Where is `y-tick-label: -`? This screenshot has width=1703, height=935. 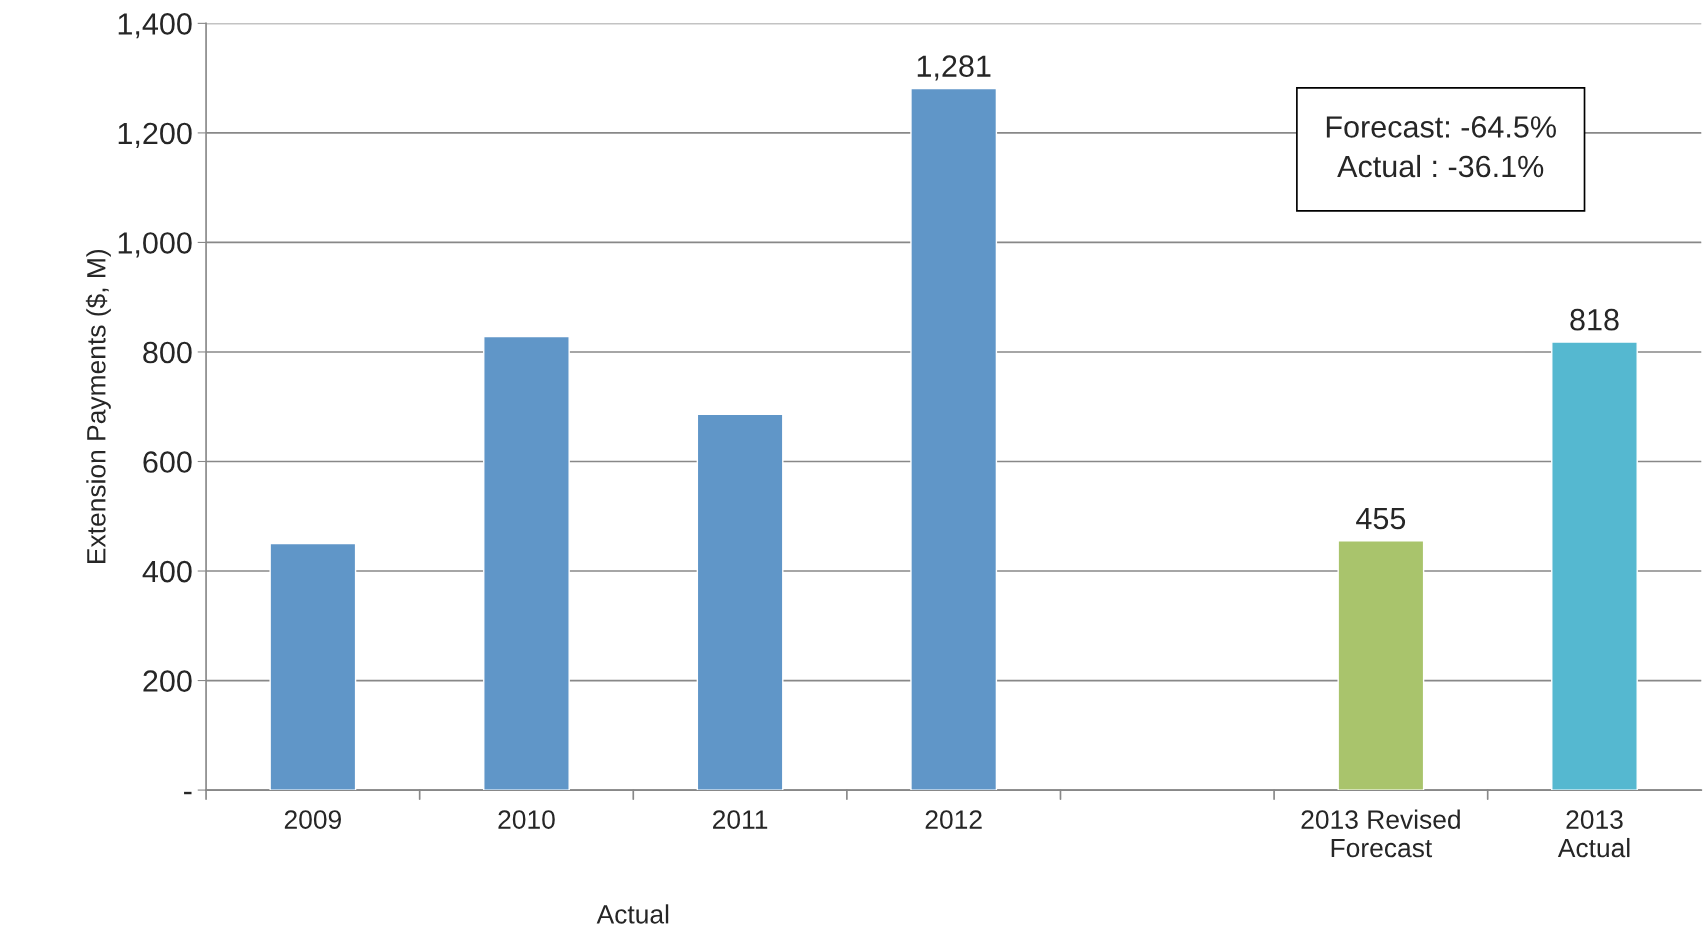 y-tick-label: - is located at coordinates (188, 793).